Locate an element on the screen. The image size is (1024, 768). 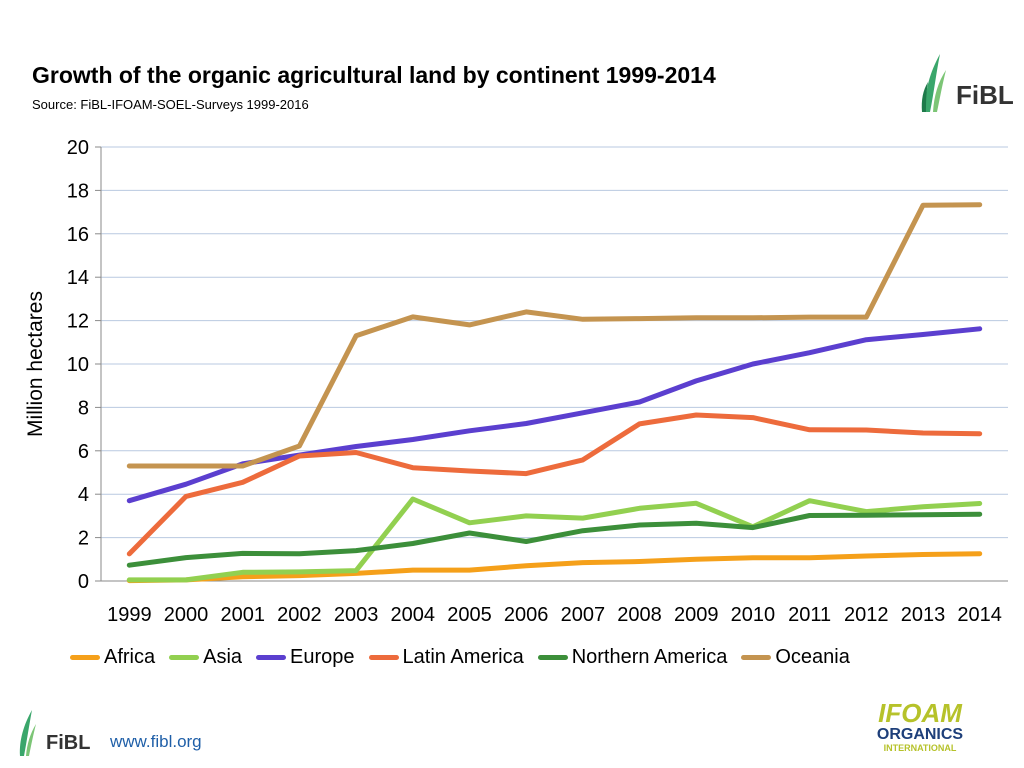
fibl-footer-logo-text: FiBL is located at coordinates (68, 743).